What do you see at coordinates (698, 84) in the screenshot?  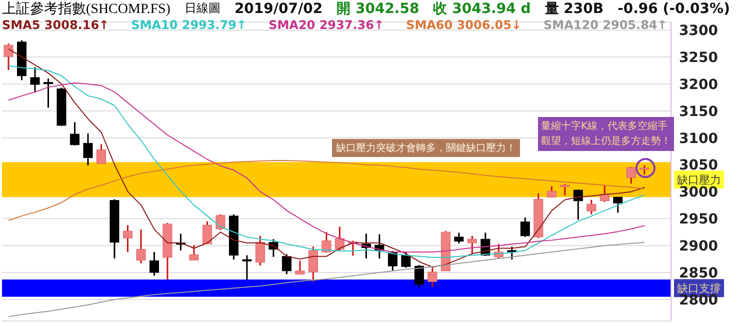 I see `y-tick-label: 3200` at bounding box center [698, 84].